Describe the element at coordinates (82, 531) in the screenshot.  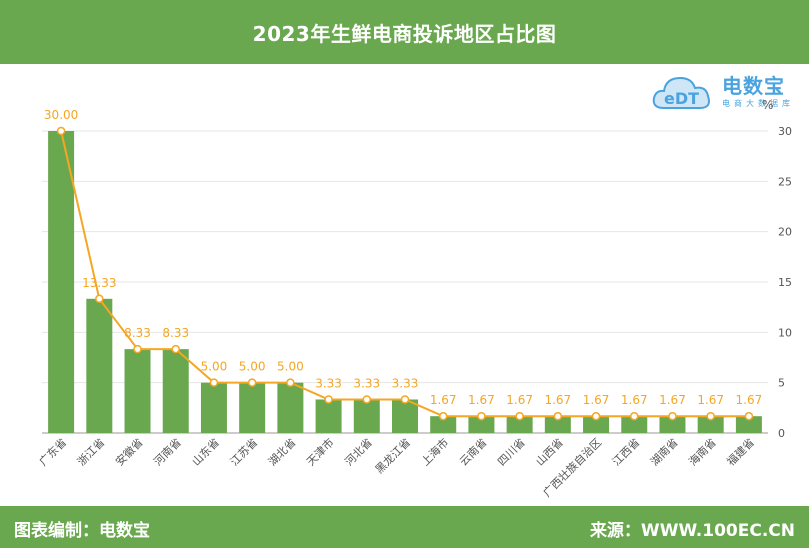
I see `footer-credit: 图表编制：电数宝` at that location.